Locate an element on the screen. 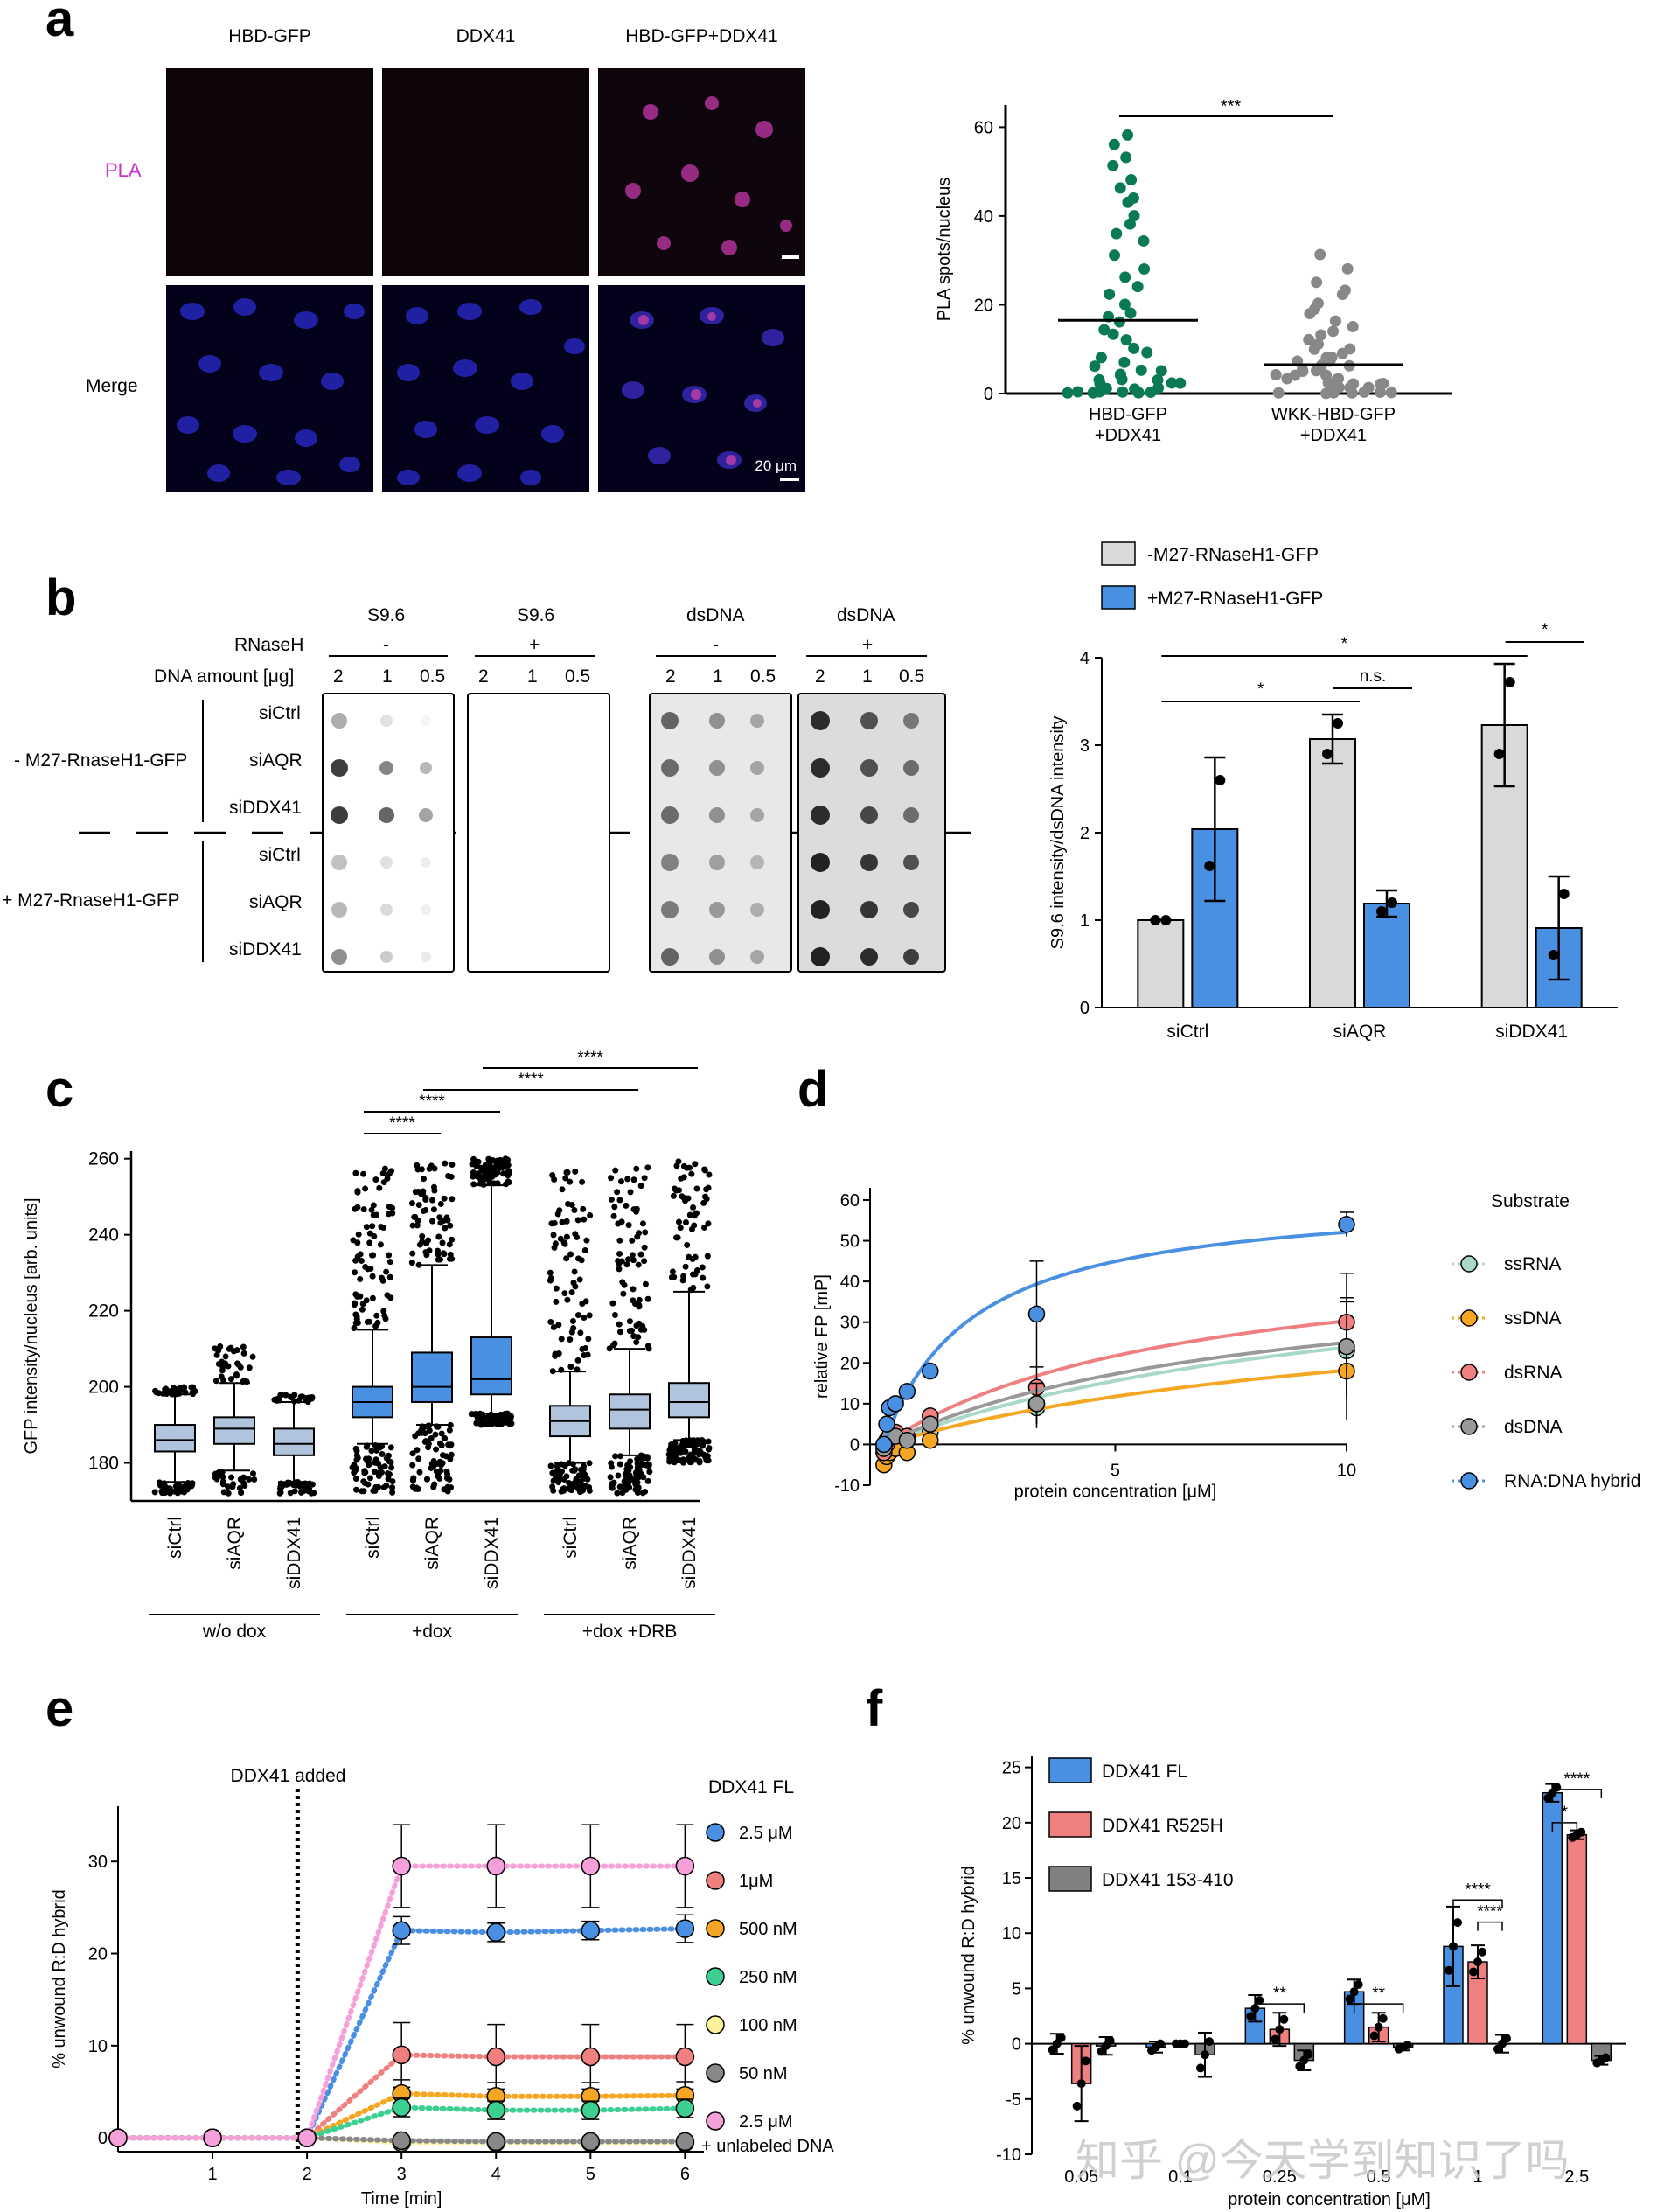 Image resolution: width=1671 pixels, height=2212 pixels. x-tick-label: siCtrl is located at coordinates (1187, 1032).